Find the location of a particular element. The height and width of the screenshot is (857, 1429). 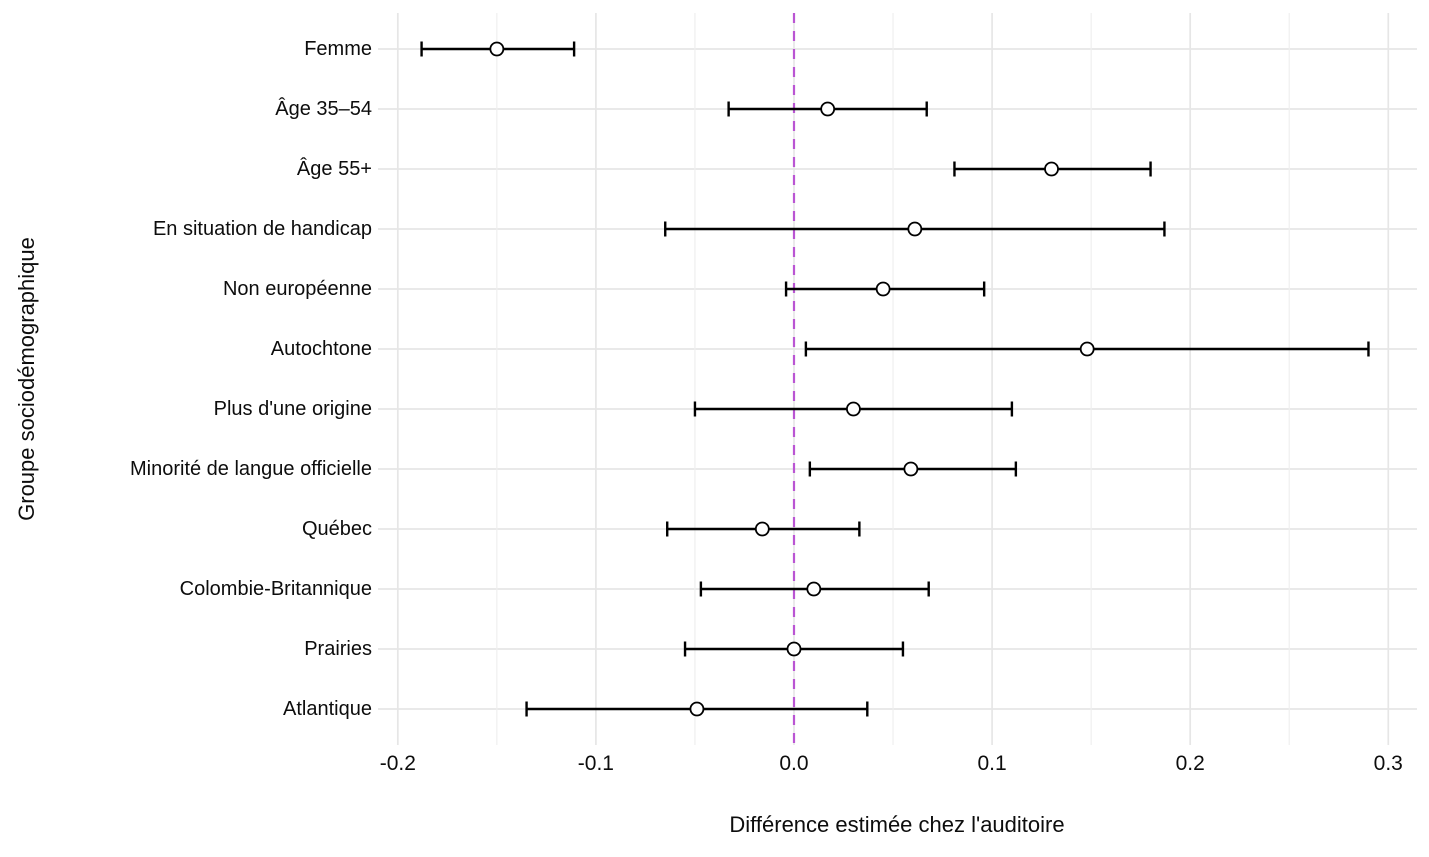

category-label: Non européenne is located at coordinates (297, 289).